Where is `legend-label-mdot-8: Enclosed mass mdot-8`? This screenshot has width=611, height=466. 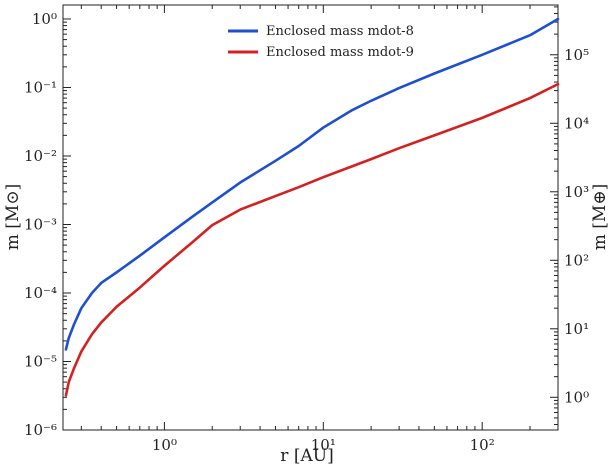
legend-label-mdot-8: Enclosed mass mdot-8 is located at coordinates (340, 31).